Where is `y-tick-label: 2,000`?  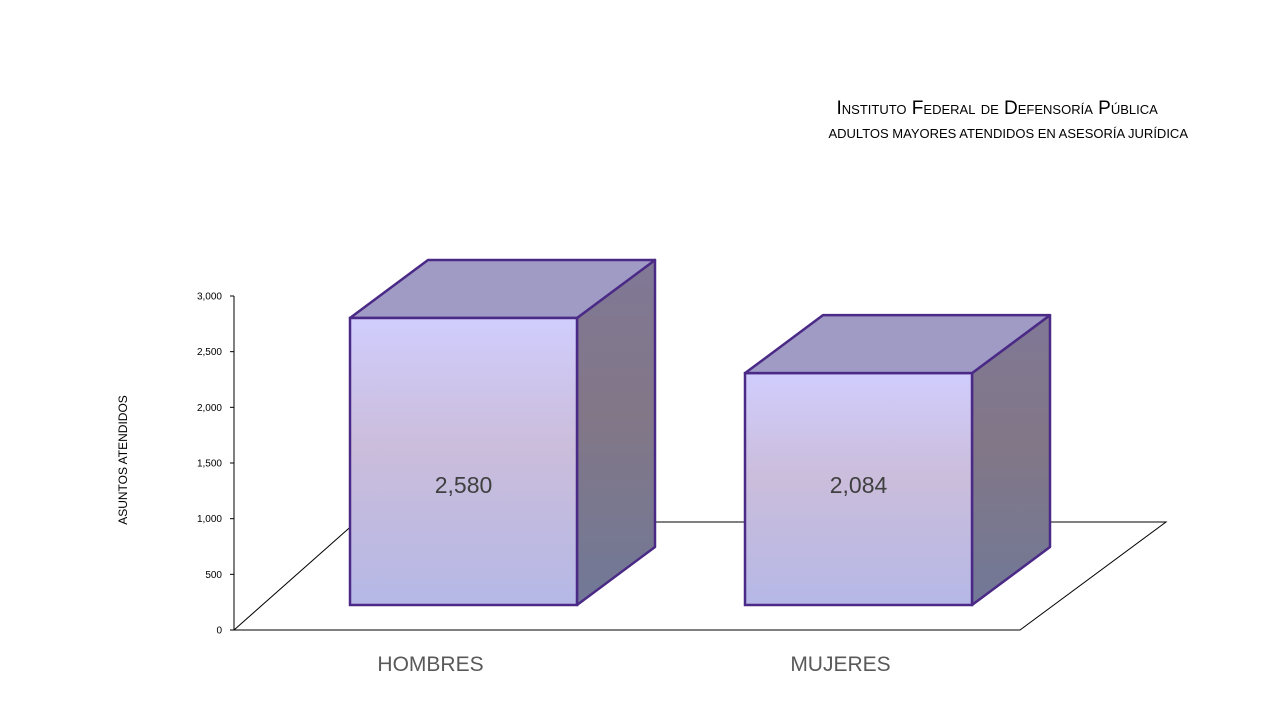
y-tick-label: 2,000 is located at coordinates (209, 408).